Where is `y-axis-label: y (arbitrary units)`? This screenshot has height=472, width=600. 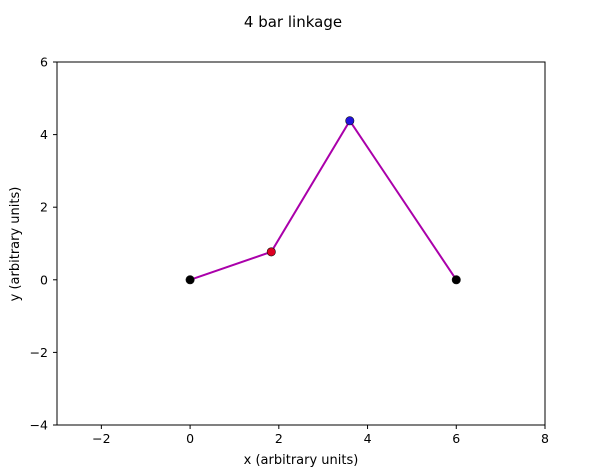 y-axis-label: y (arbitrary units) is located at coordinates (15, 244).